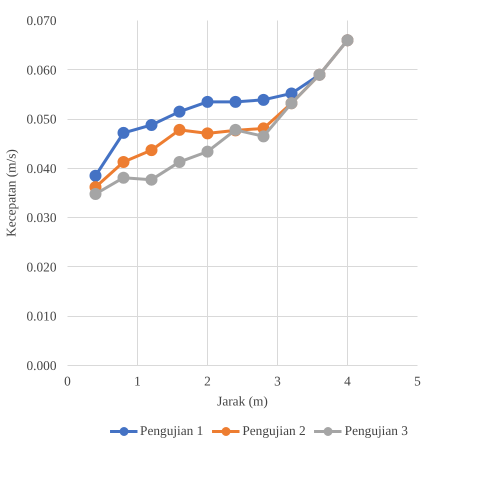 This screenshot has width=483, height=501. Describe the element at coordinates (68, 381) in the screenshot. I see `x-tick-label: 0` at that location.